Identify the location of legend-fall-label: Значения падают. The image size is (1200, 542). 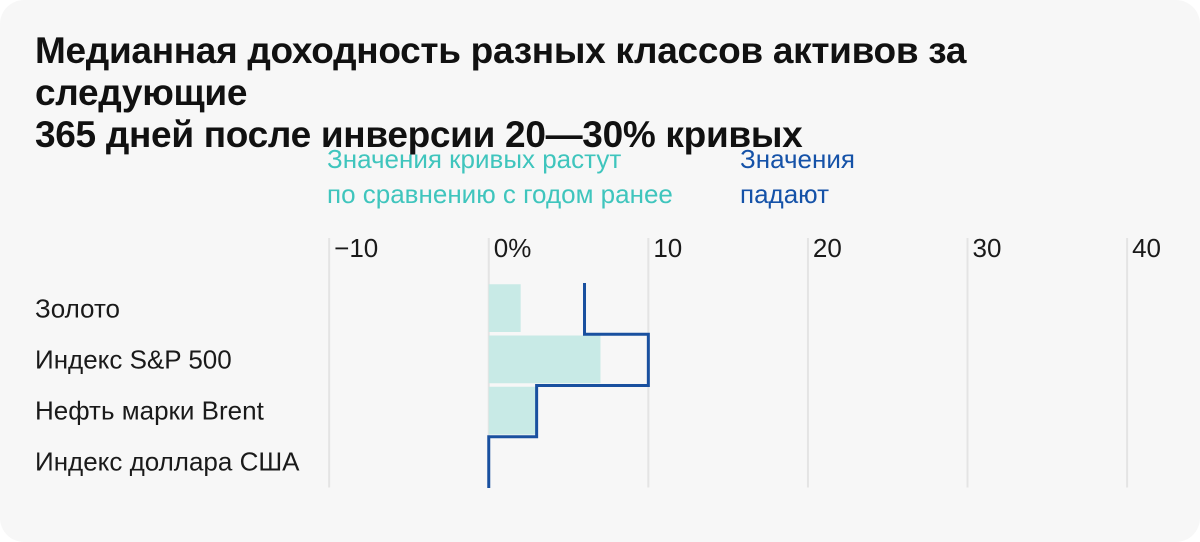
(797, 176).